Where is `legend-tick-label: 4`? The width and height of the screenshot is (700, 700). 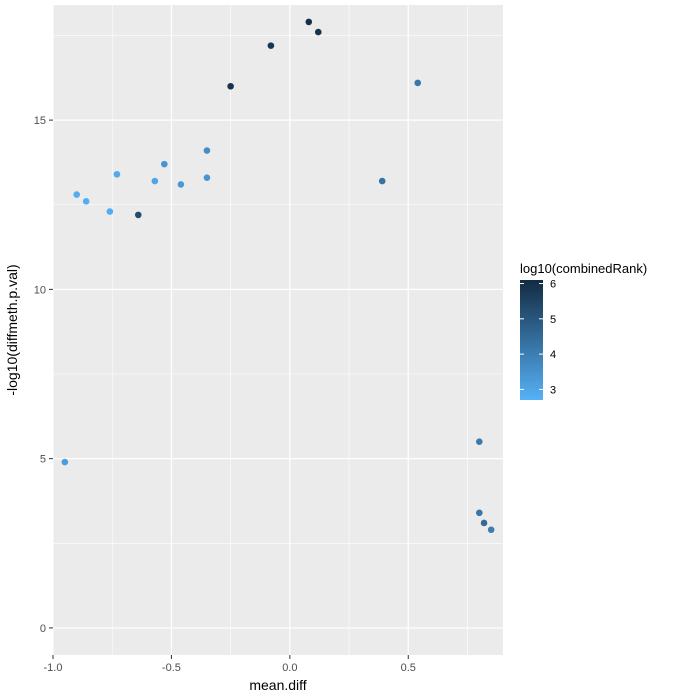 legend-tick-label: 4 is located at coordinates (553, 355).